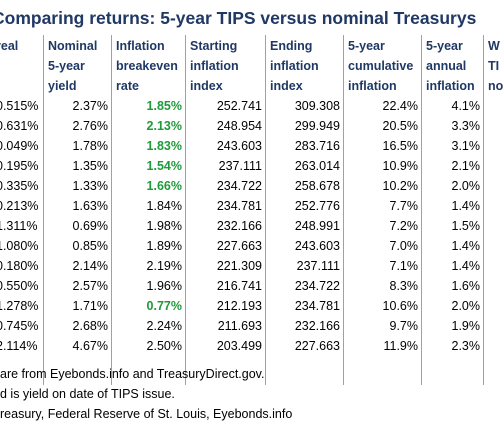 The width and height of the screenshot is (504, 424). What do you see at coordinates (404, 266) in the screenshot?
I see `table-cell: 7.1%` at bounding box center [404, 266].